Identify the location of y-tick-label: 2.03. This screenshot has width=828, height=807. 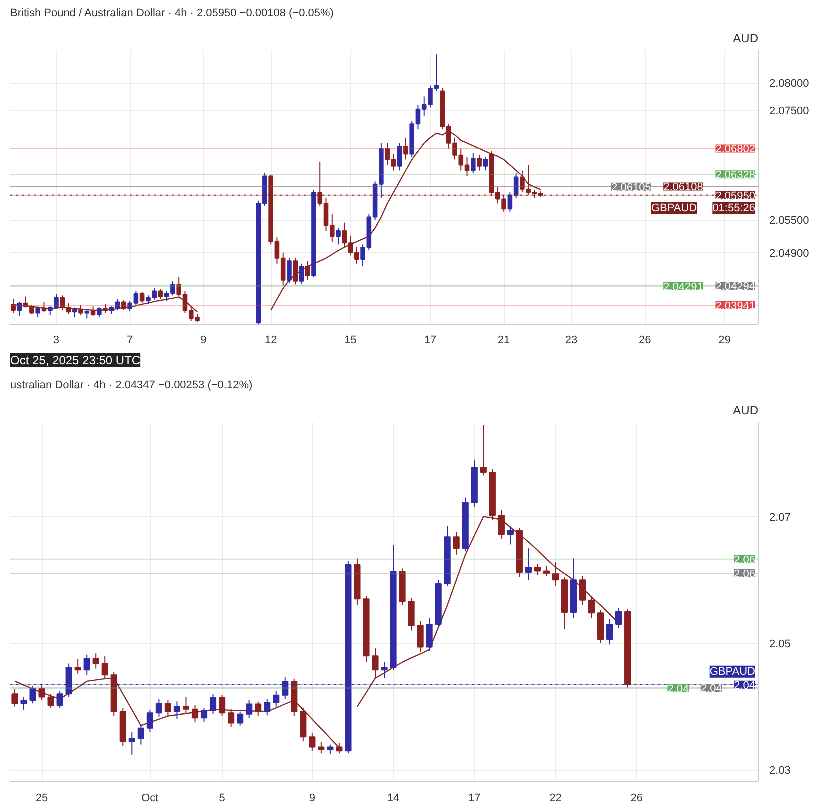
(780, 771).